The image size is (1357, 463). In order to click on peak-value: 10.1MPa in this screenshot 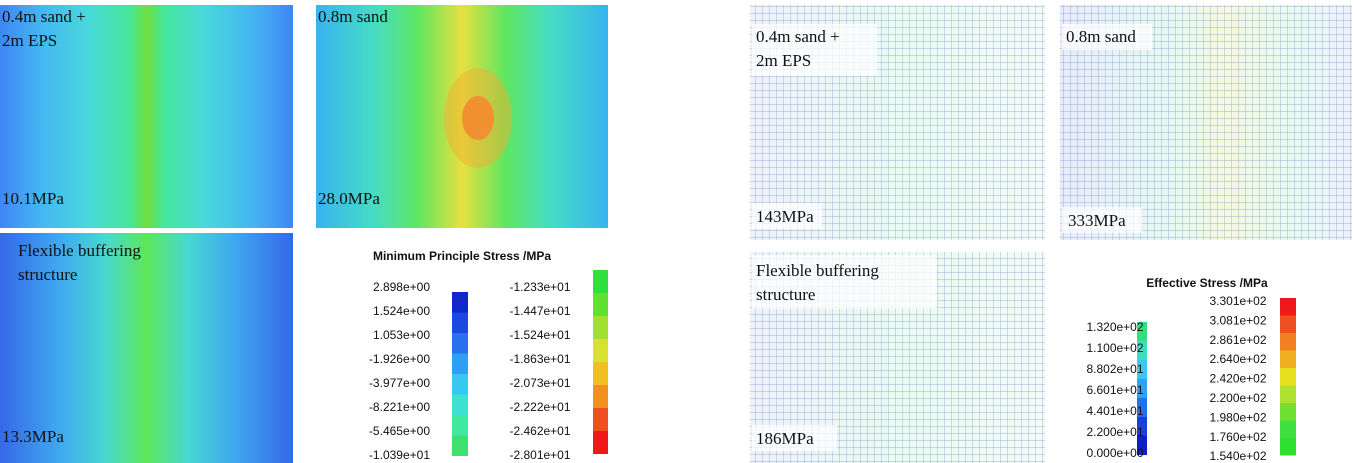, I will do `click(33, 198)`.